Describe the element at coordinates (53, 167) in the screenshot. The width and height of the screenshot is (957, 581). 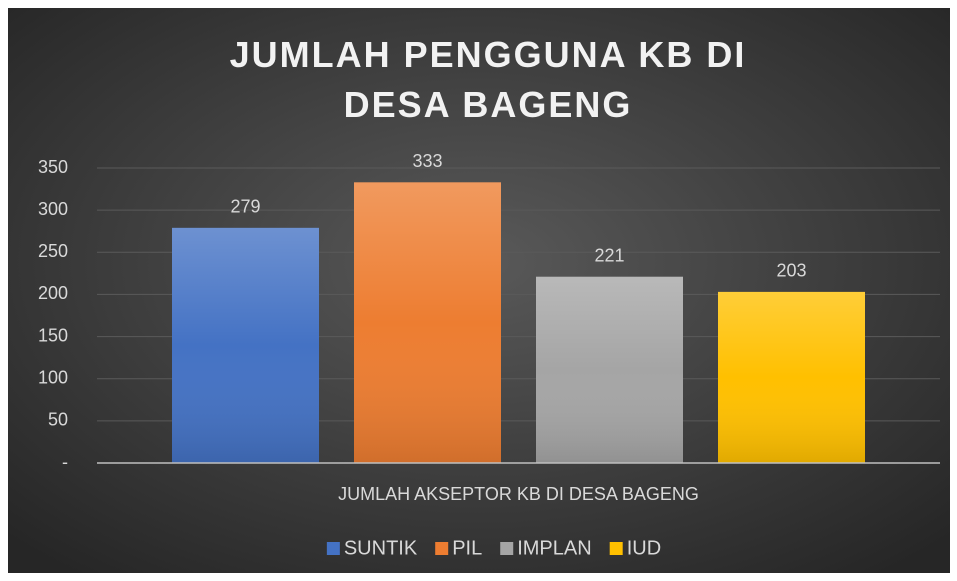
I see `y-tick-label: 350` at that location.